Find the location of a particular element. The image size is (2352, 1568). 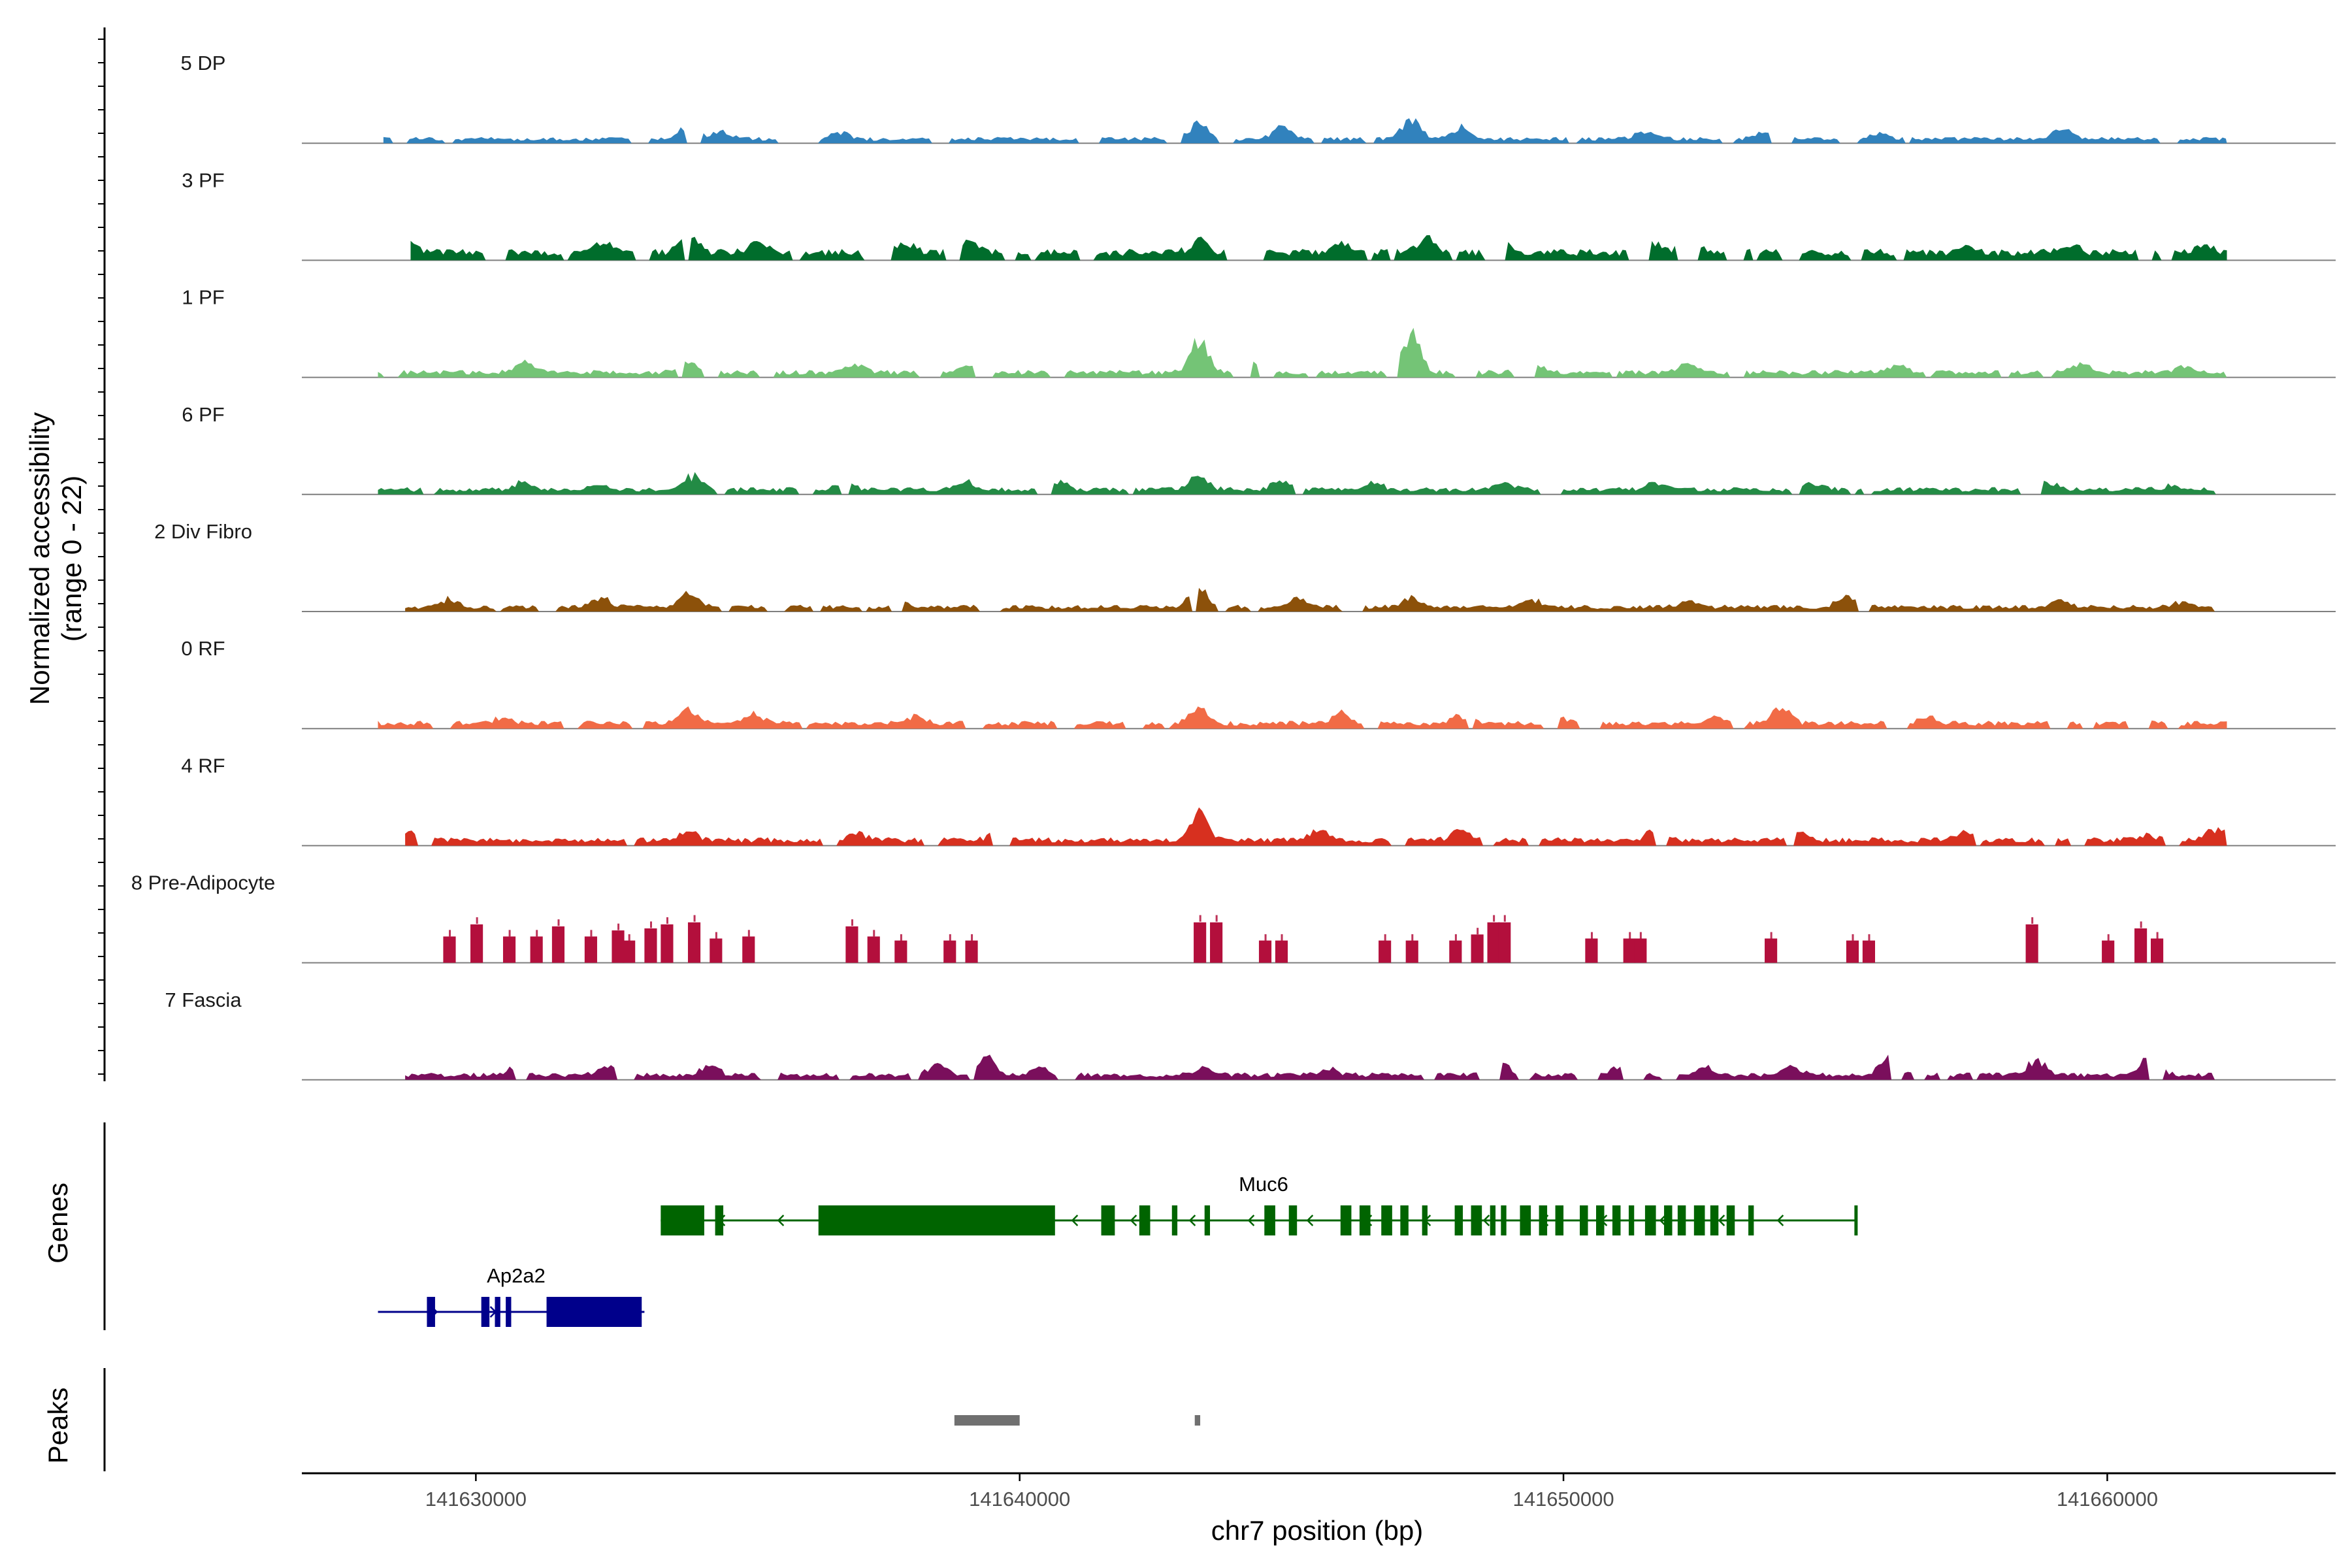

x-tick-label: 141640000 is located at coordinates (1019, 1499).